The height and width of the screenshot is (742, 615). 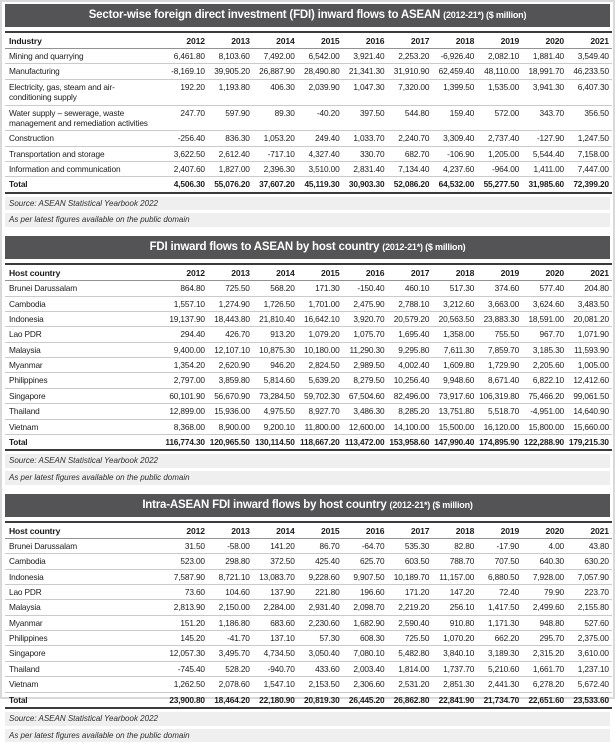 I want to click on value-cell: -717.10, so click(x=275, y=154).